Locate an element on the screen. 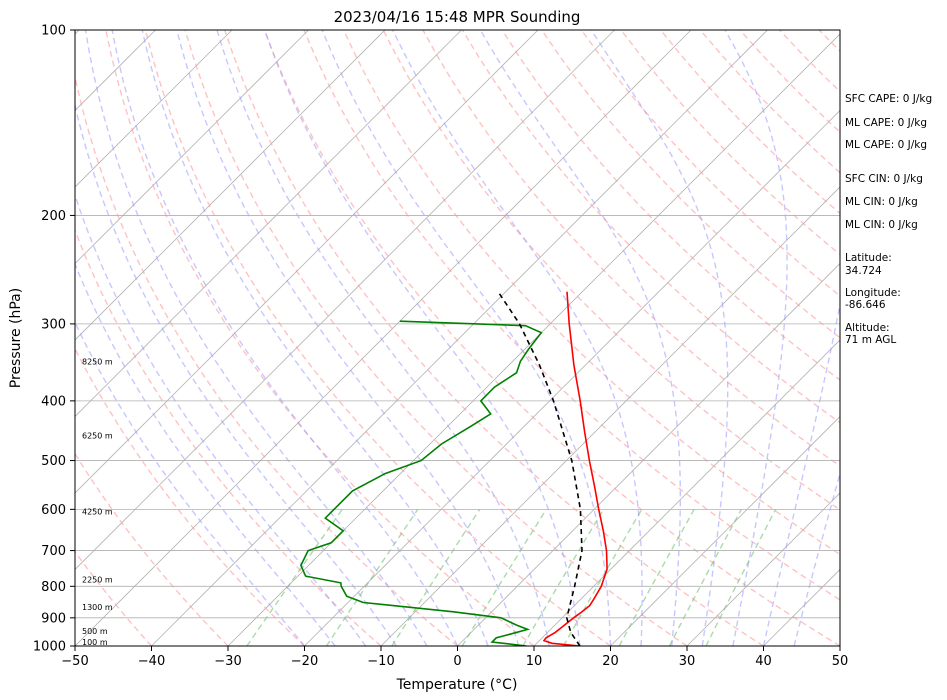 The width and height of the screenshot is (947, 700). y-tick-label: 900 is located at coordinates (53, 618).